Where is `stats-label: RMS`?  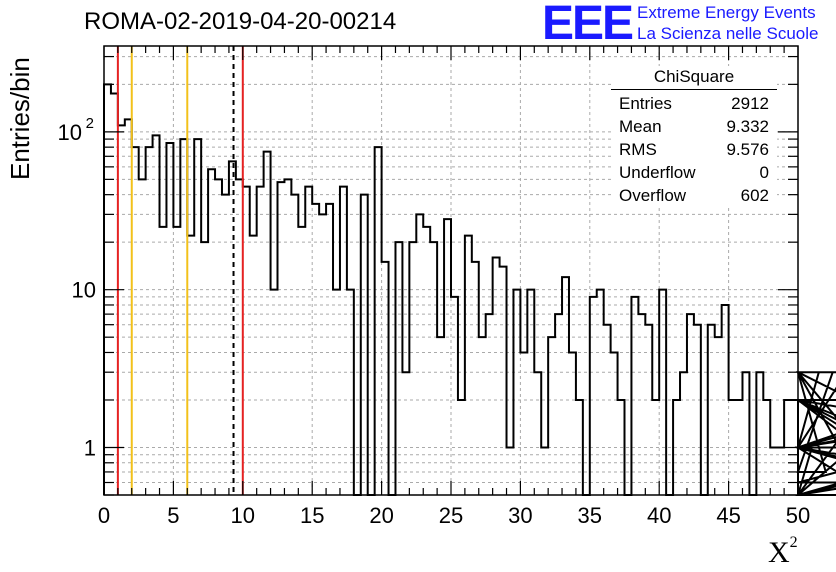 stats-label: RMS is located at coordinates (638, 149).